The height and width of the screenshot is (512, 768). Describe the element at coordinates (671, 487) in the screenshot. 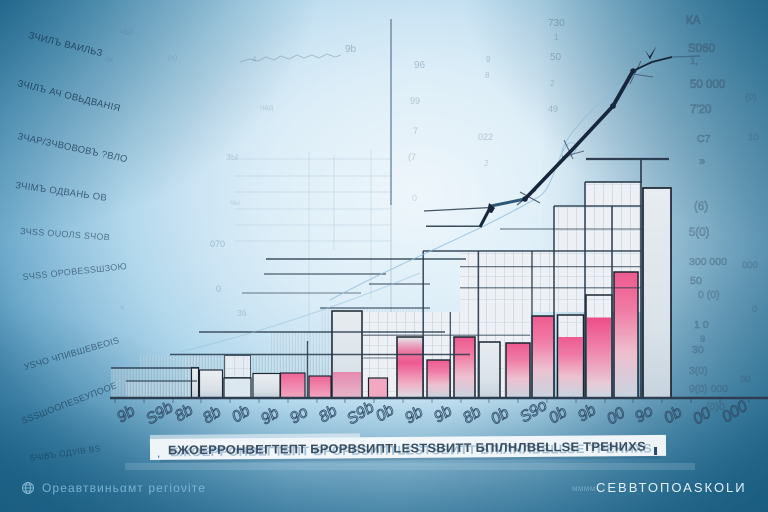

I see `svg-text: СЕВВТОПОАЅКОLИ` at that location.